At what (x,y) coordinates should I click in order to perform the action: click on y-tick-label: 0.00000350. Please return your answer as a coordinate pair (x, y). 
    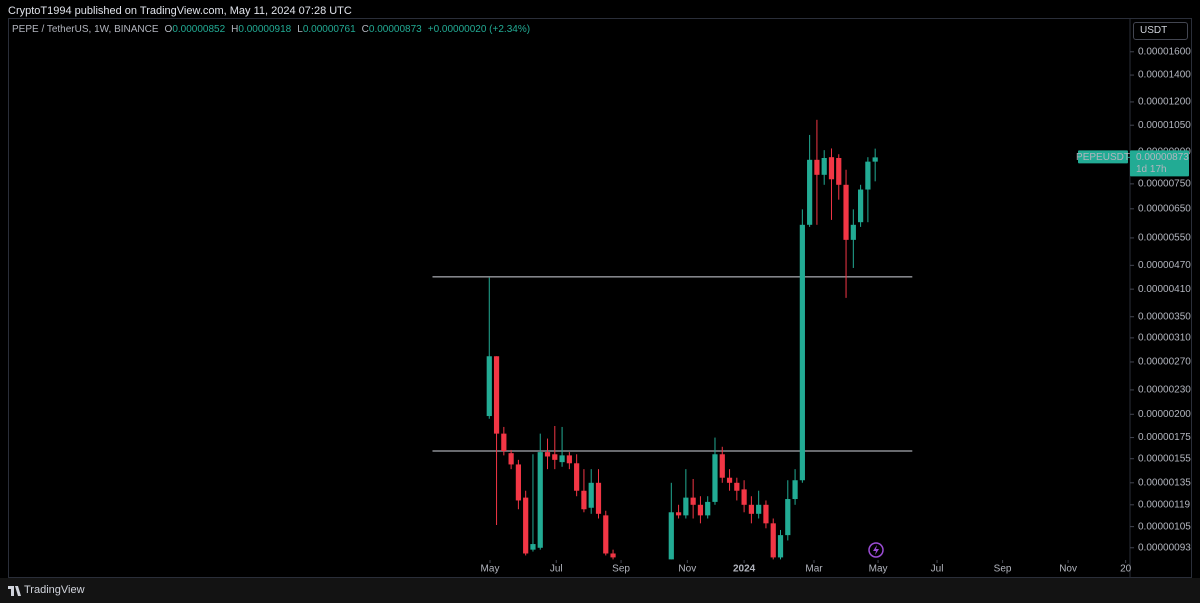
    Looking at the image, I should click on (1164, 316).